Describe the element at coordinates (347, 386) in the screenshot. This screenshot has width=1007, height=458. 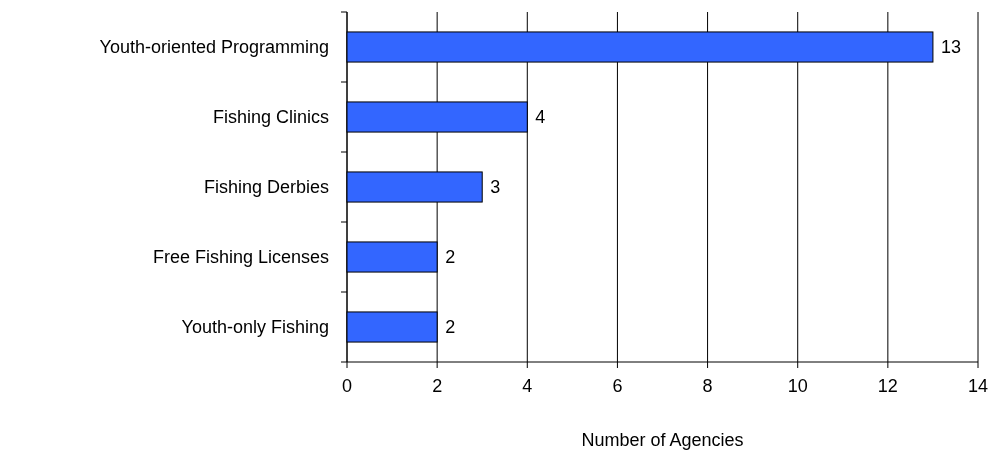
I see `x-tick-label: 0` at that location.